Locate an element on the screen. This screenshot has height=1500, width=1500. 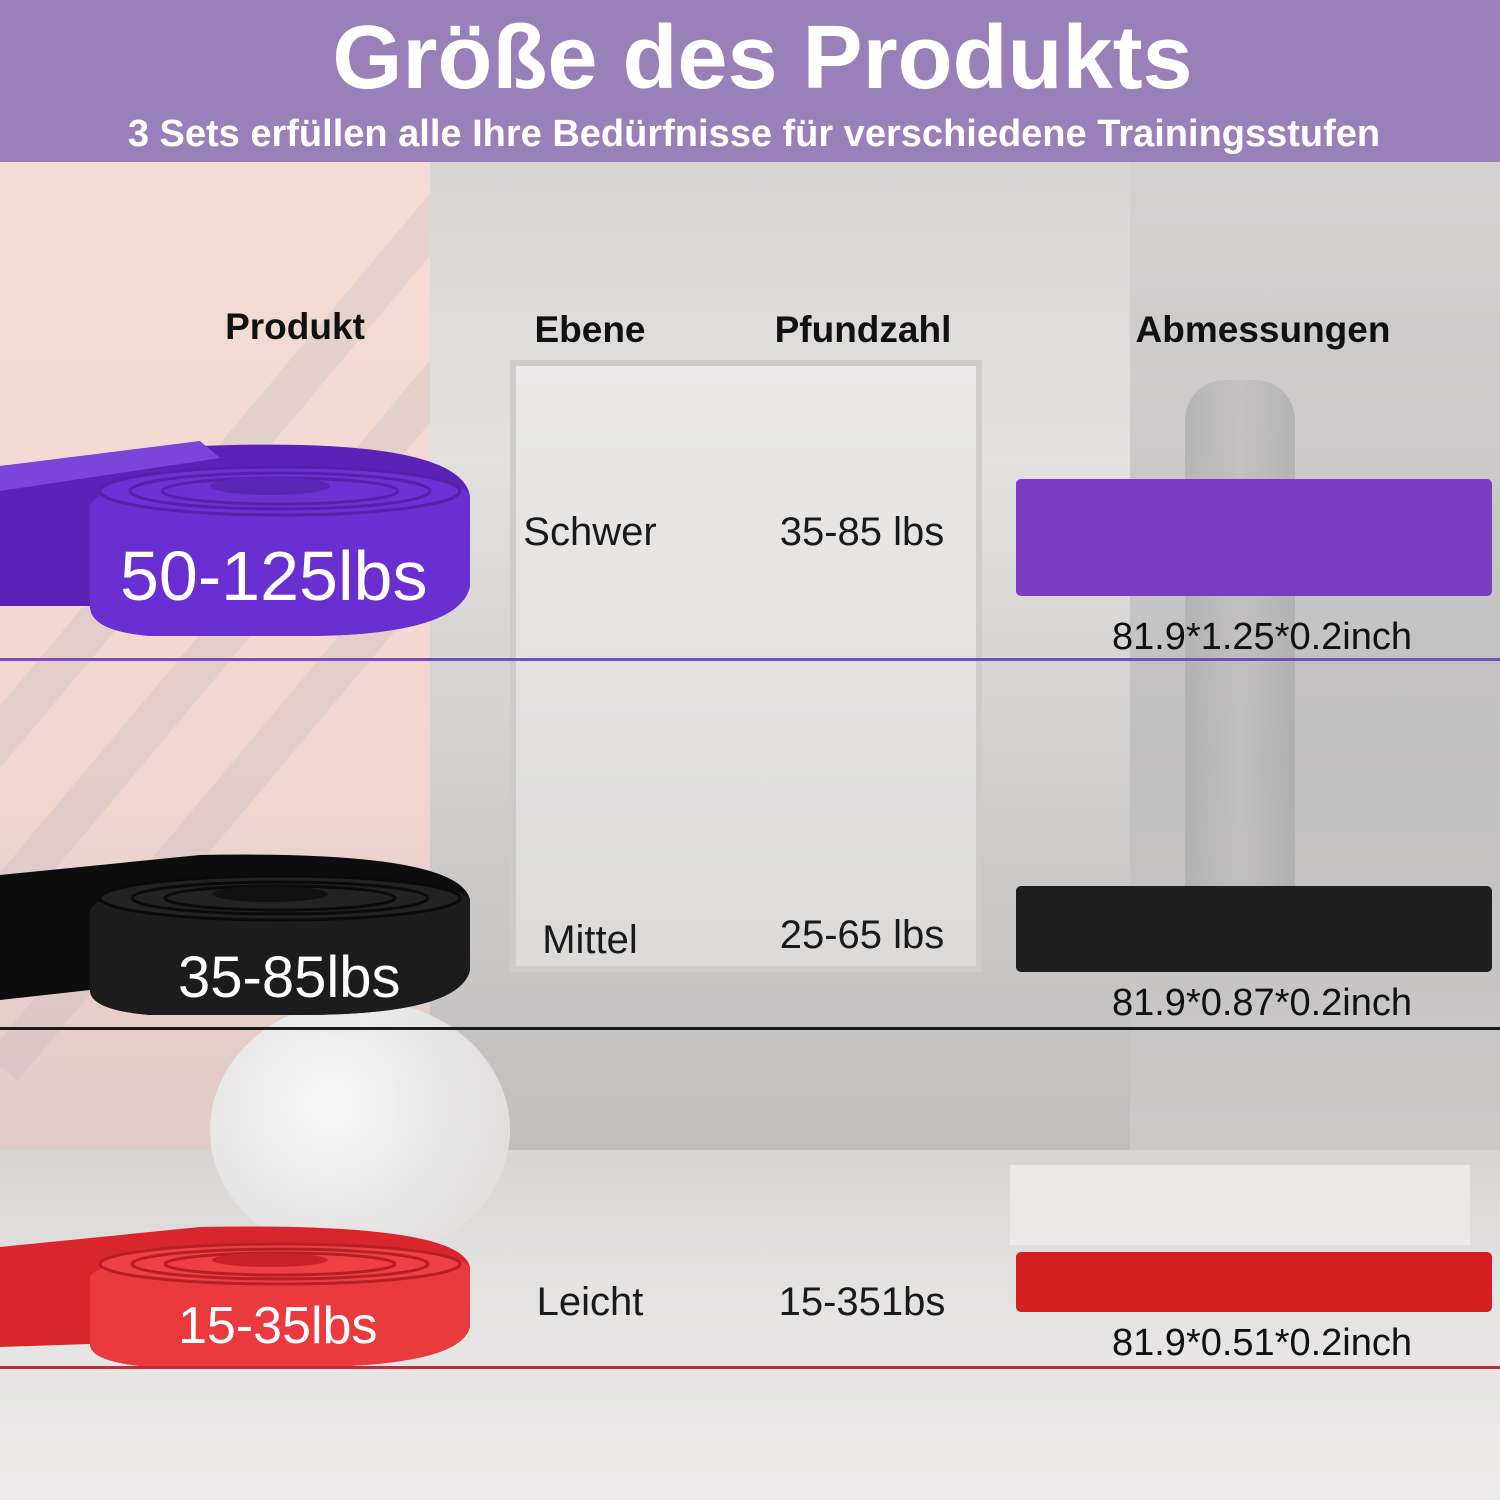
column-header-abmessungen: Abmessungen is located at coordinates (1263, 329).